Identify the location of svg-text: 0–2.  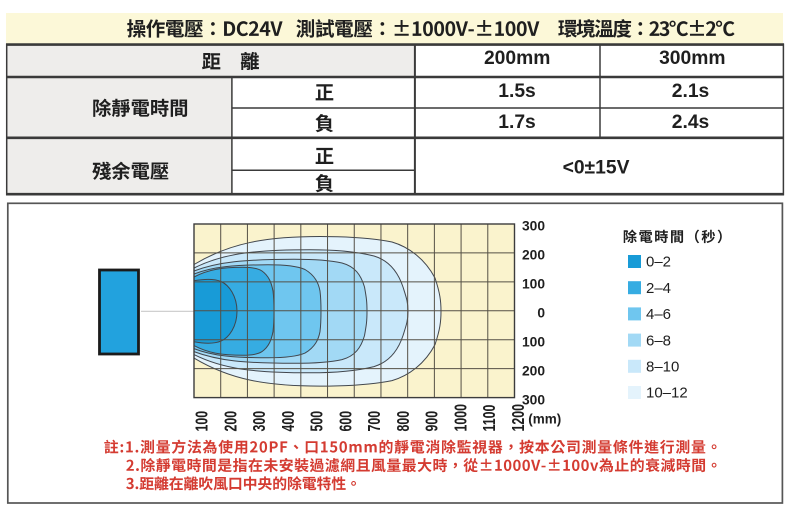
(658, 262).